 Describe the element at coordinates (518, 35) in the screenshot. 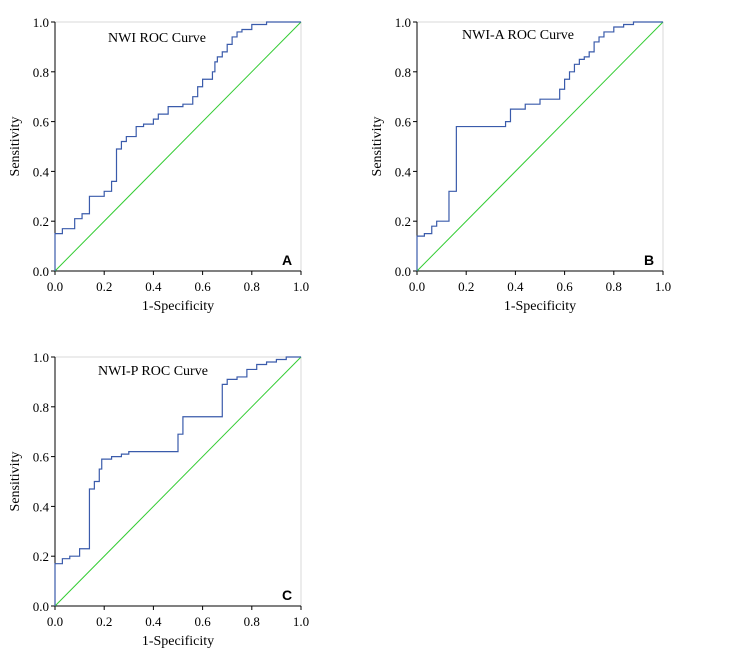

I see `chart-title: NWI-A ROC Curve` at that location.